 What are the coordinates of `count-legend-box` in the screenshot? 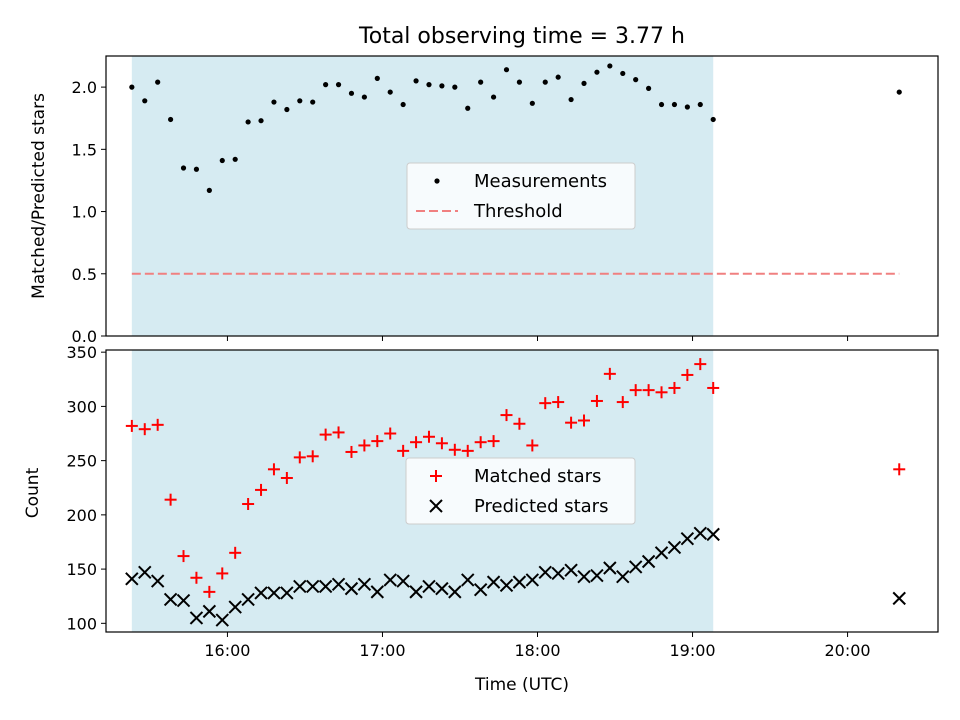 It's located at (520, 491).